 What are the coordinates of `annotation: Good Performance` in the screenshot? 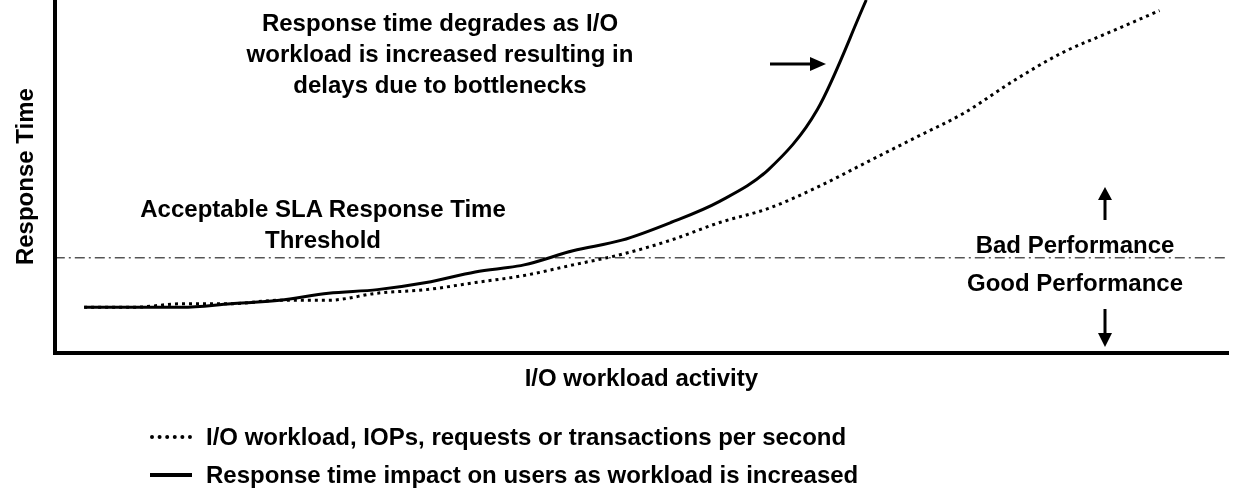 It's located at (1075, 282).